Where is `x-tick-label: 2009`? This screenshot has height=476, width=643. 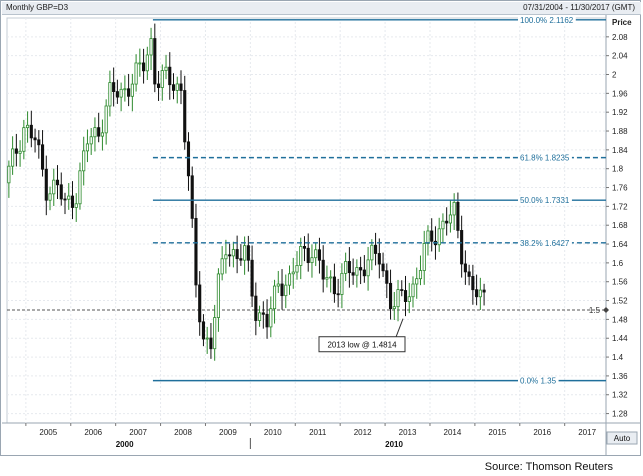 x-tick-label: 2009 is located at coordinates (228, 432).